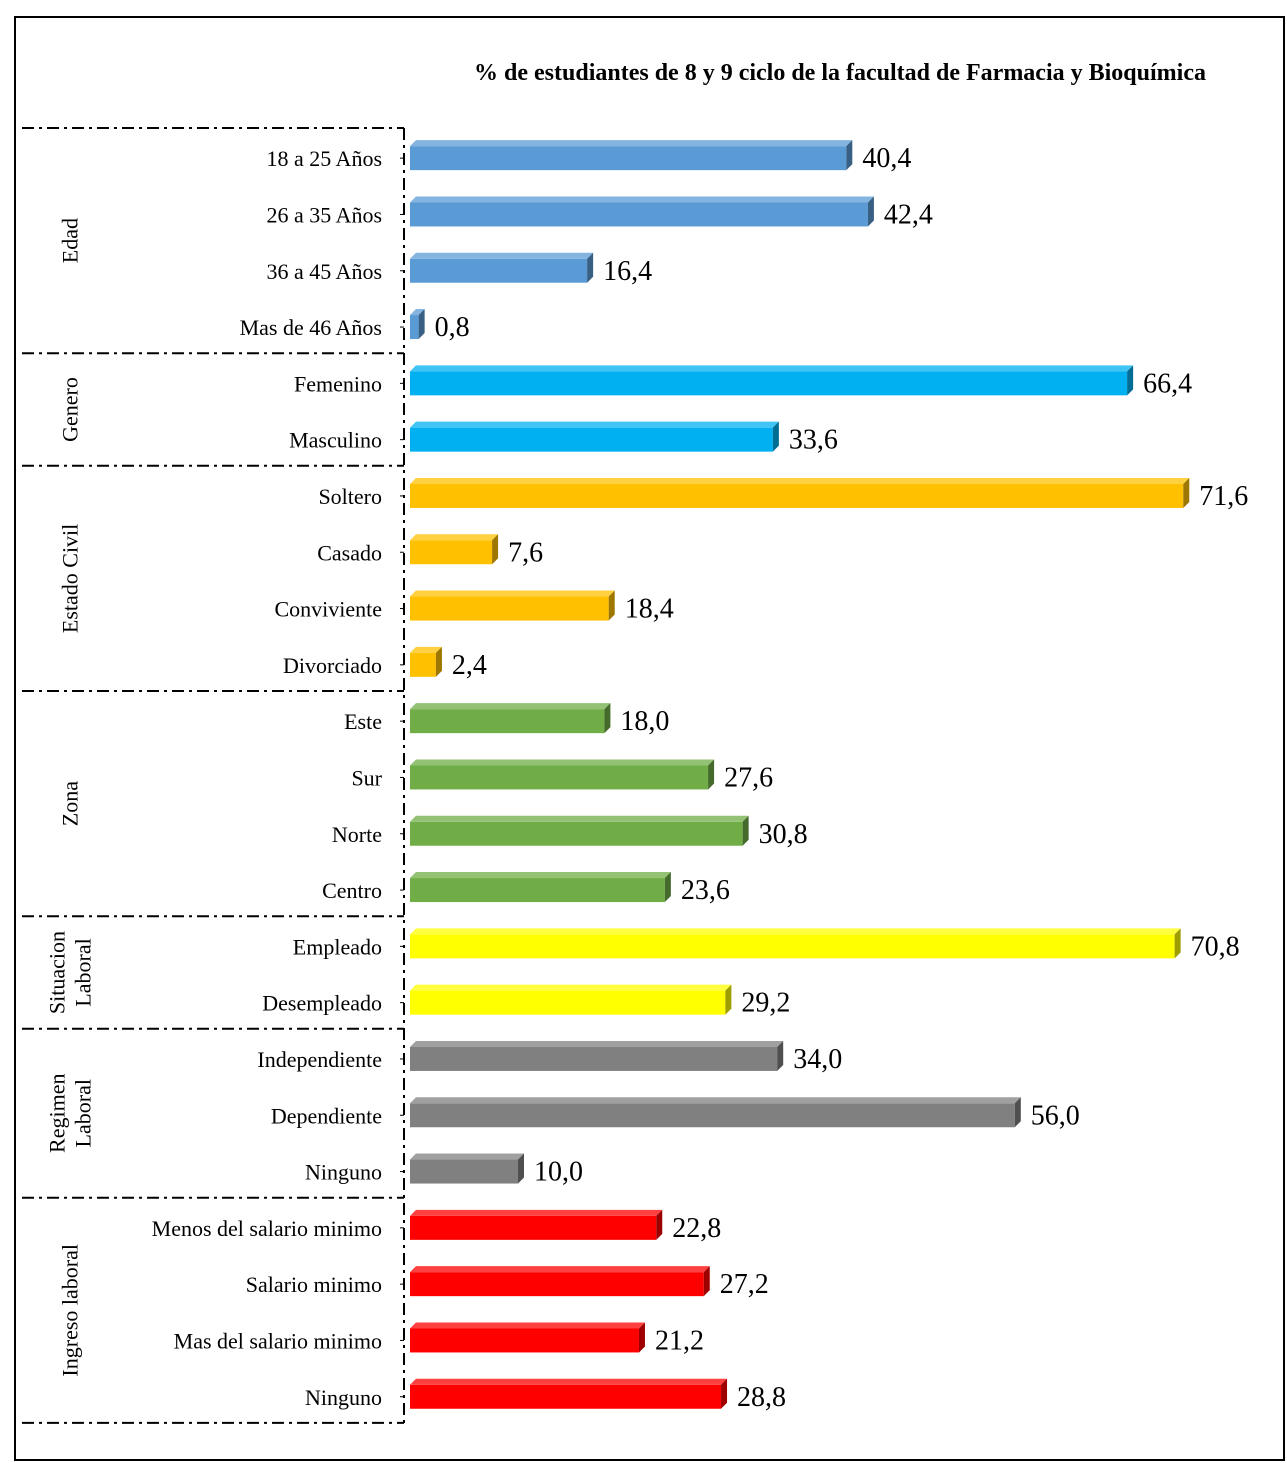 The image size is (1287, 1463). What do you see at coordinates (350, 496) in the screenshot?
I see `category-label: Soltero` at bounding box center [350, 496].